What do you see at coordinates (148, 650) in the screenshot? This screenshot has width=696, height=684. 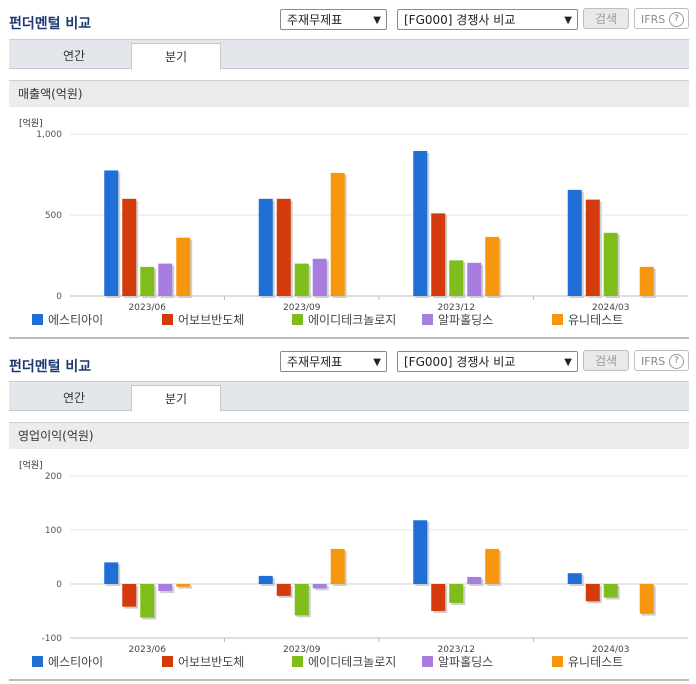 I see `x-tick-label: 2023/06` at bounding box center [148, 650].